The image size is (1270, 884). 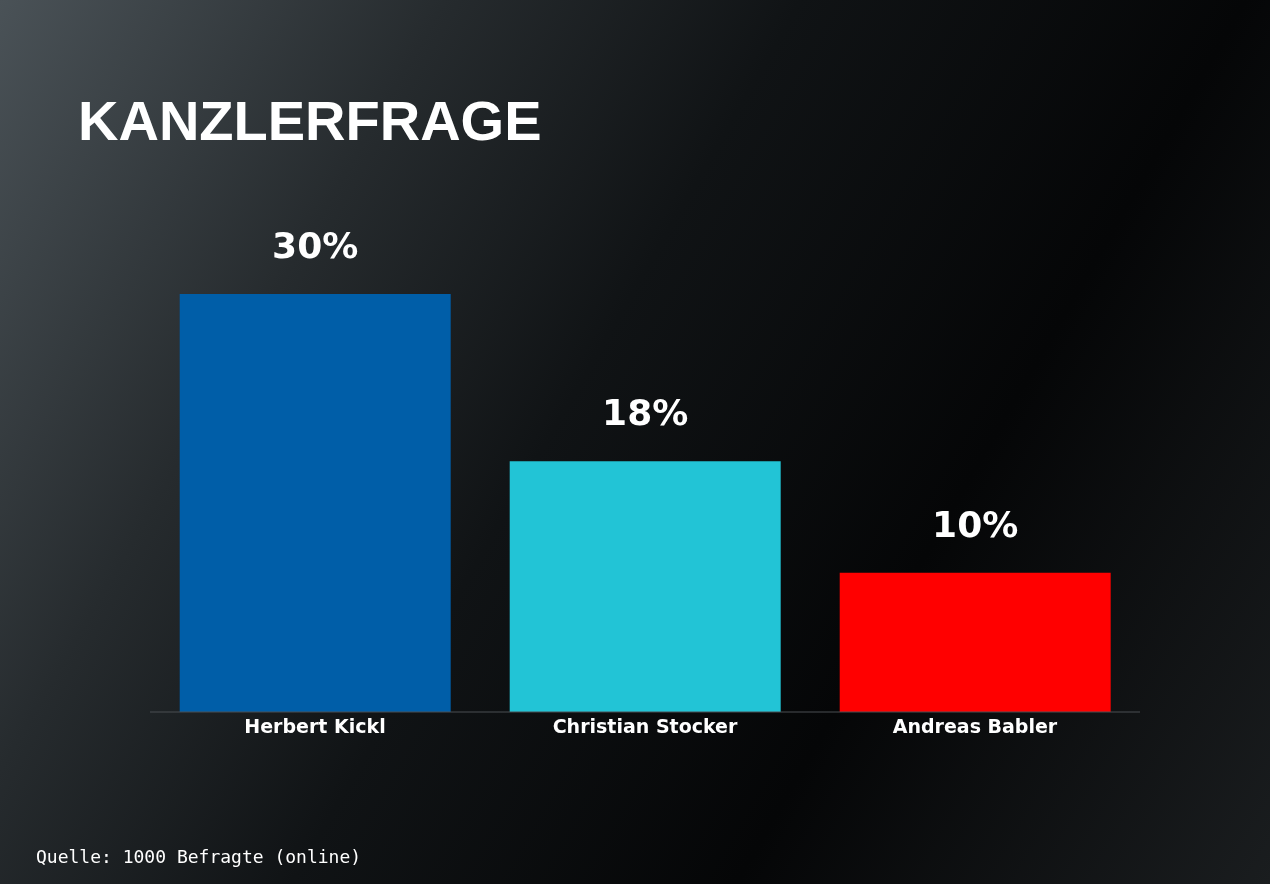 What do you see at coordinates (199, 856) in the screenshot?
I see `source-note: Quelle: 1000 Befragte (online)` at bounding box center [199, 856].